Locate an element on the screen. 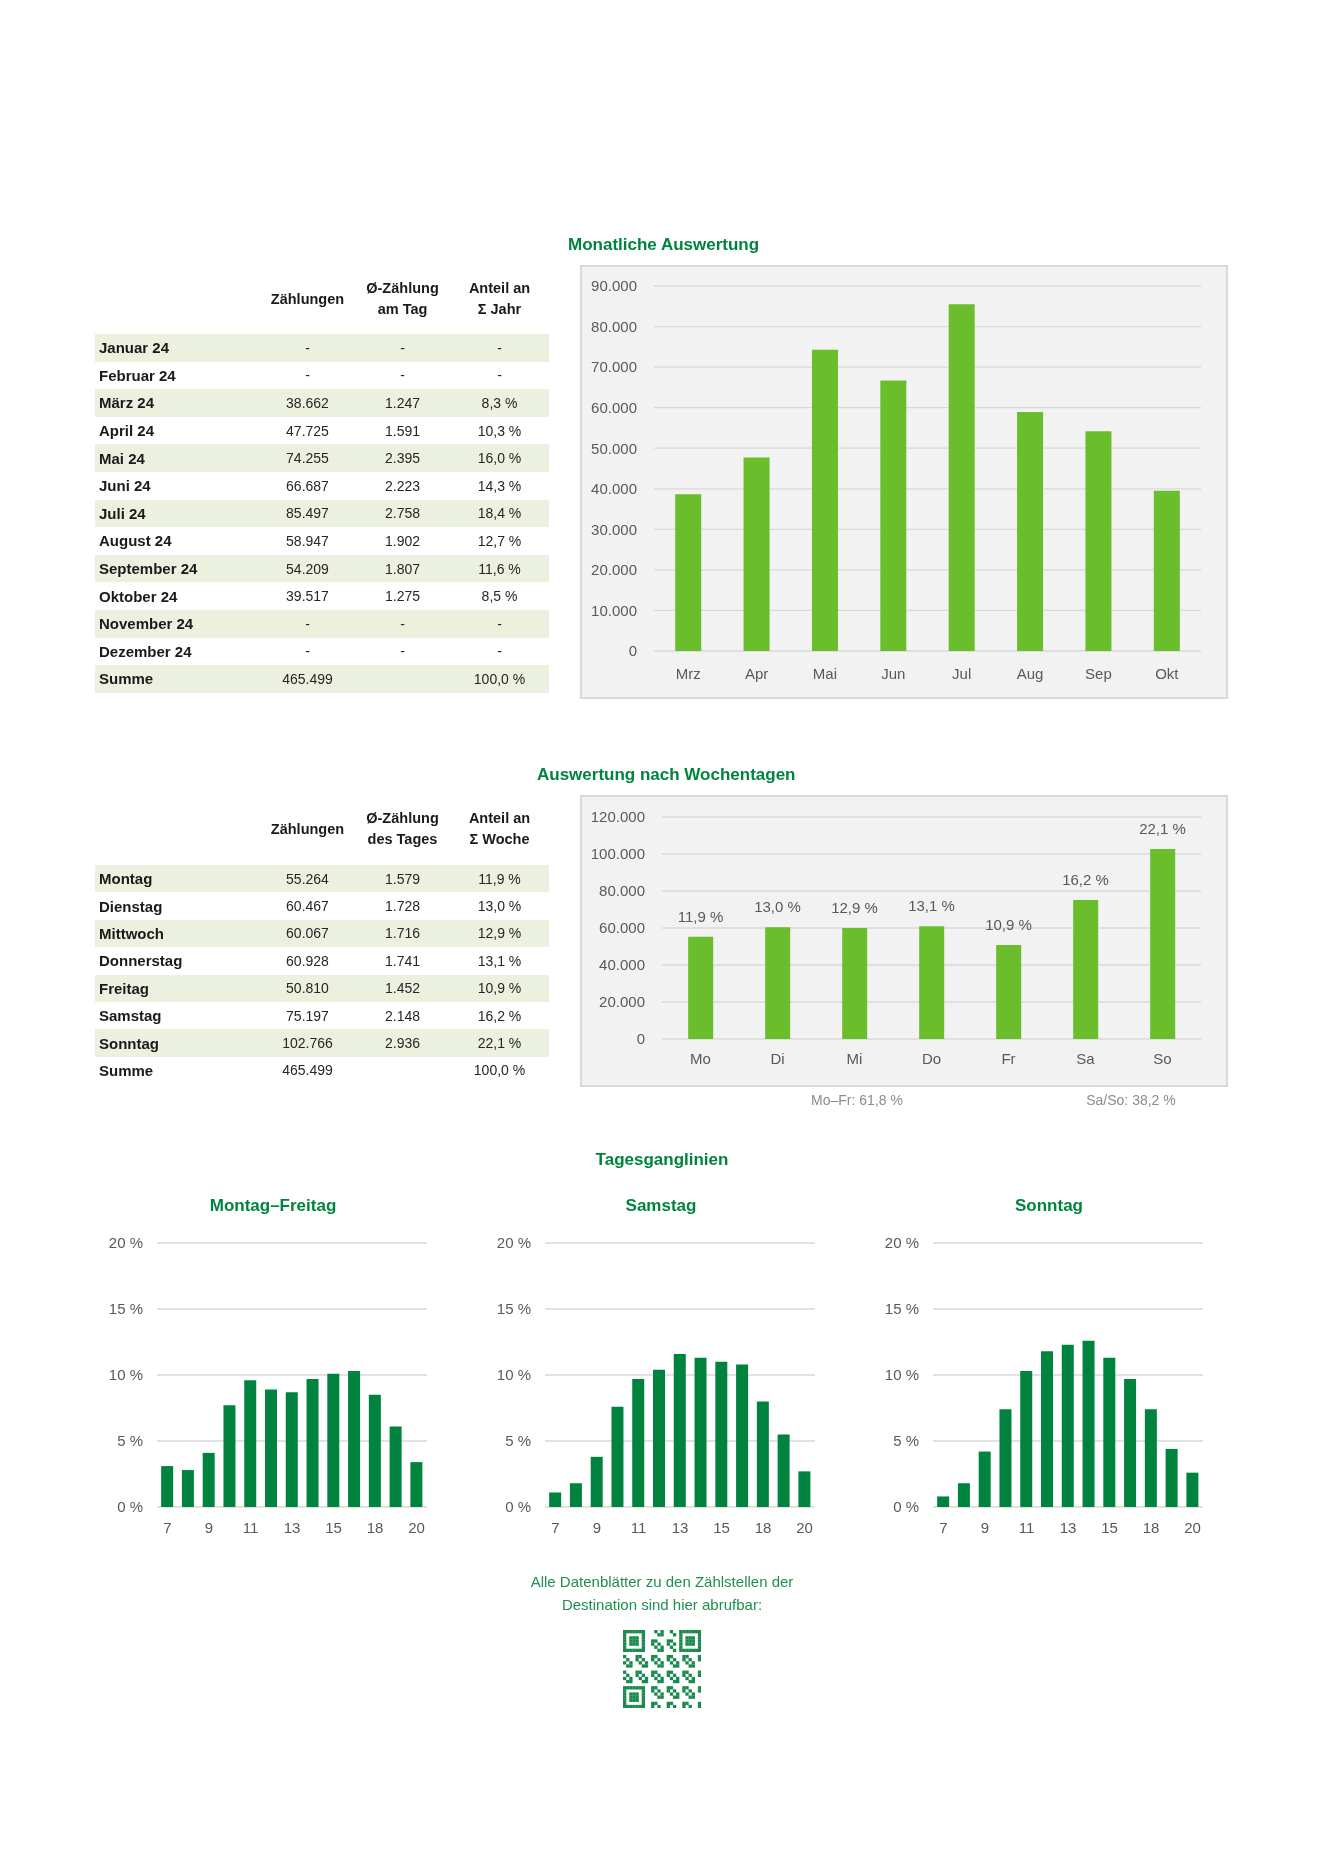 The height and width of the screenshot is (1871, 1323). annotation: 13,0 % is located at coordinates (777, 907).